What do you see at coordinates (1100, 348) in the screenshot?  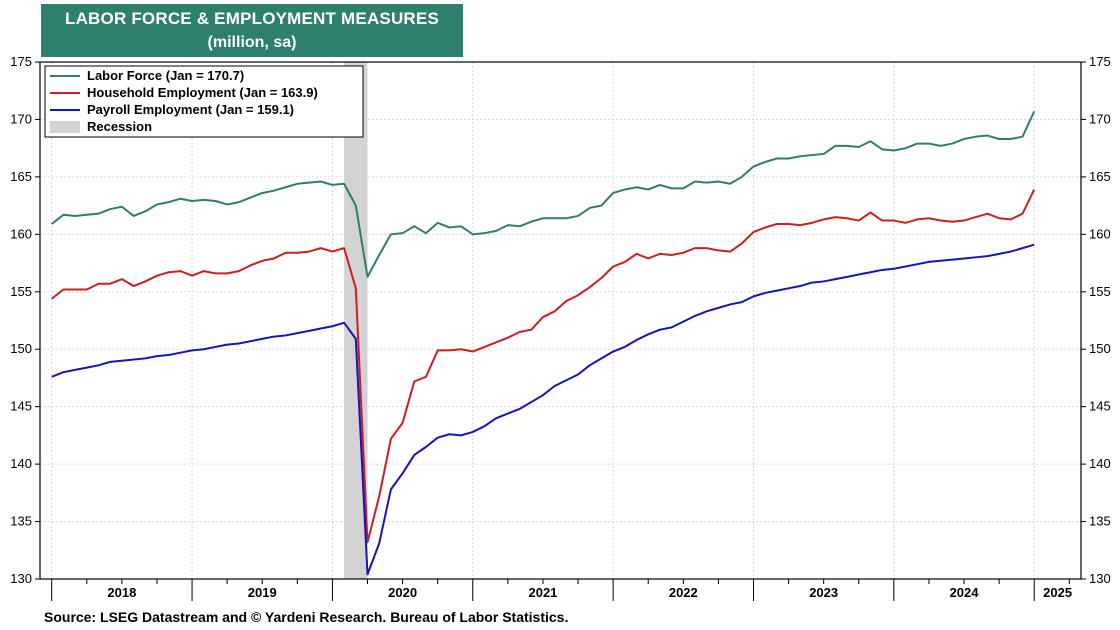 I see `y-tick-label-right: 150` at bounding box center [1100, 348].